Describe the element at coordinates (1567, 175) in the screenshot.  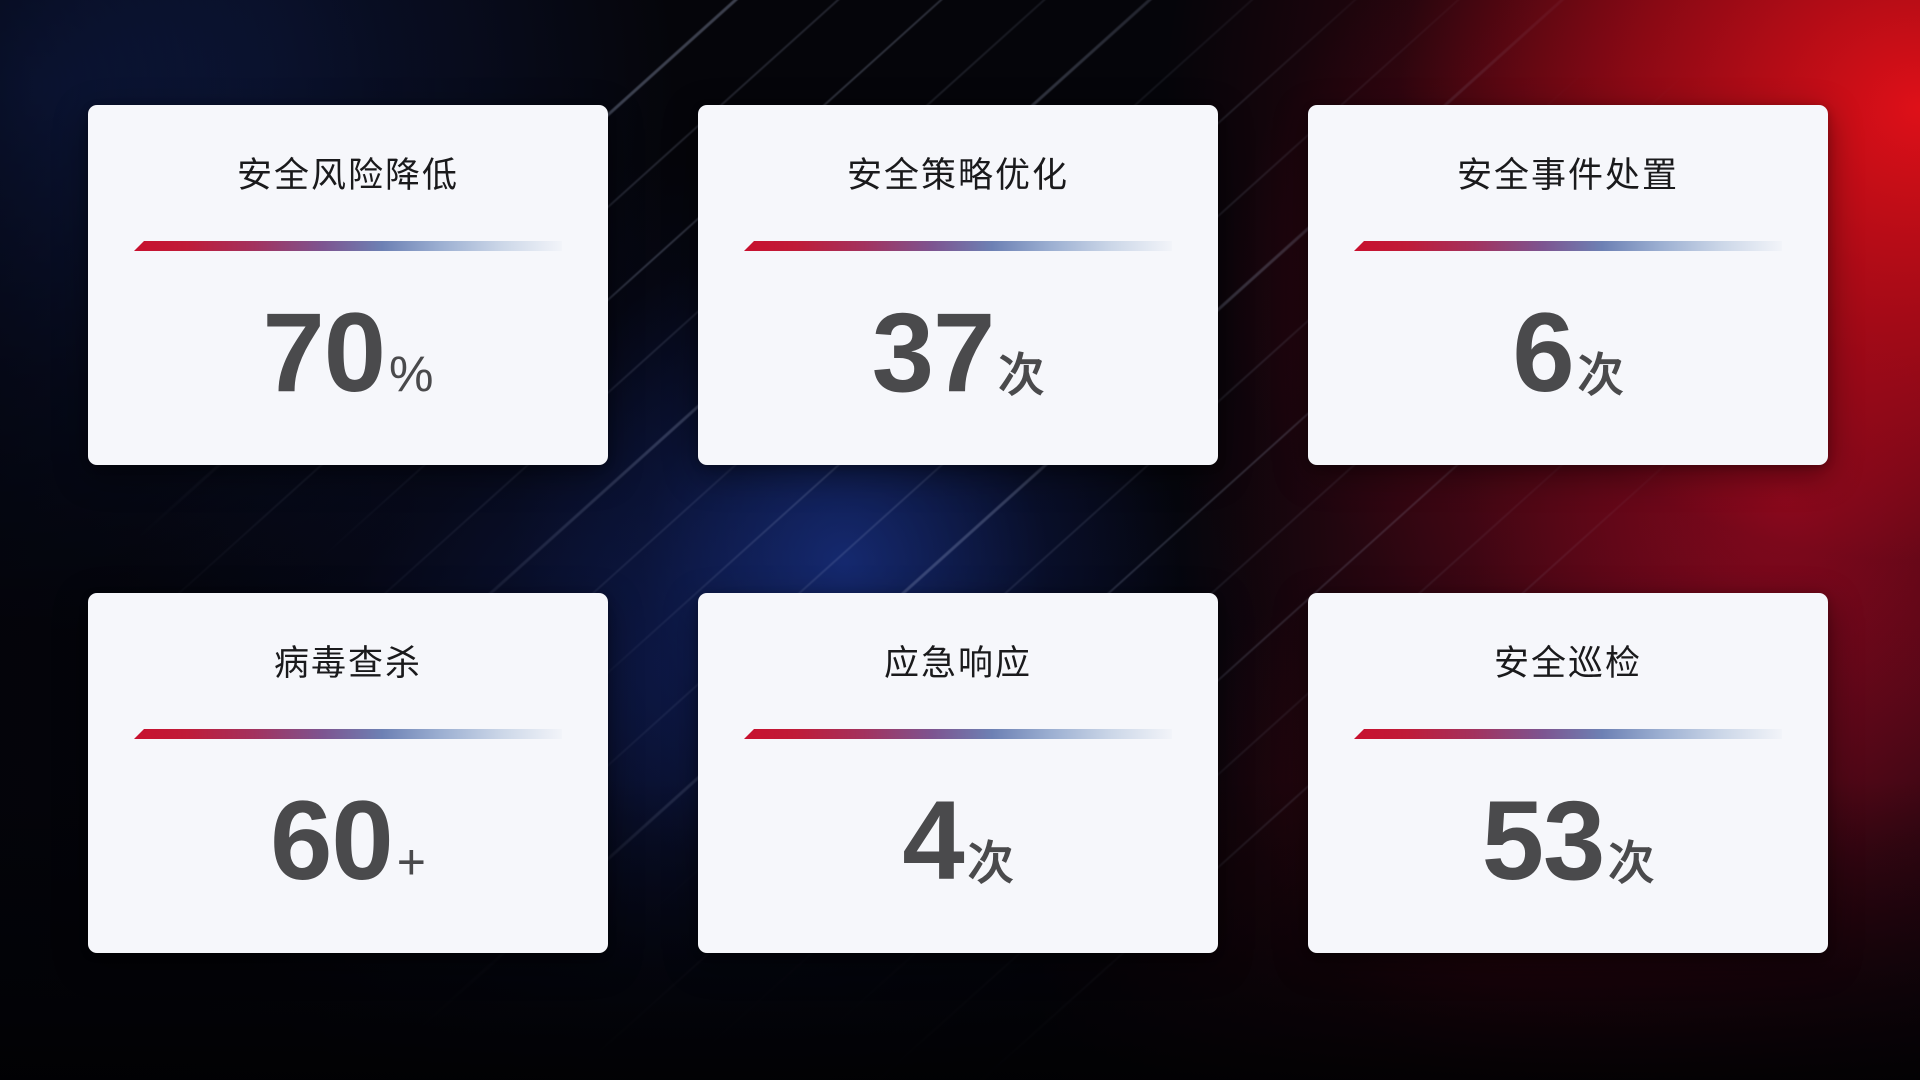
I see `stat-card-title: 安全事件处置` at that location.